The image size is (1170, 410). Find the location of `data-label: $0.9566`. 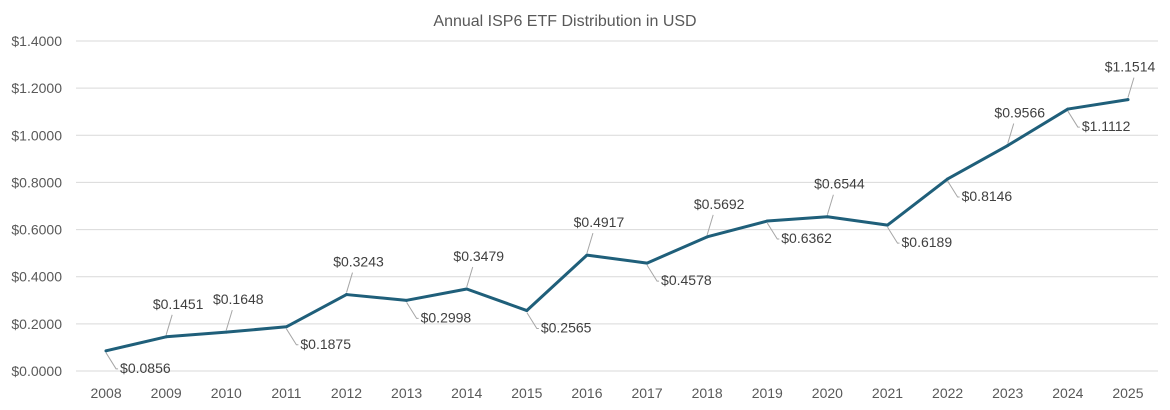

data-label: $0.9566 is located at coordinates (1019, 113).